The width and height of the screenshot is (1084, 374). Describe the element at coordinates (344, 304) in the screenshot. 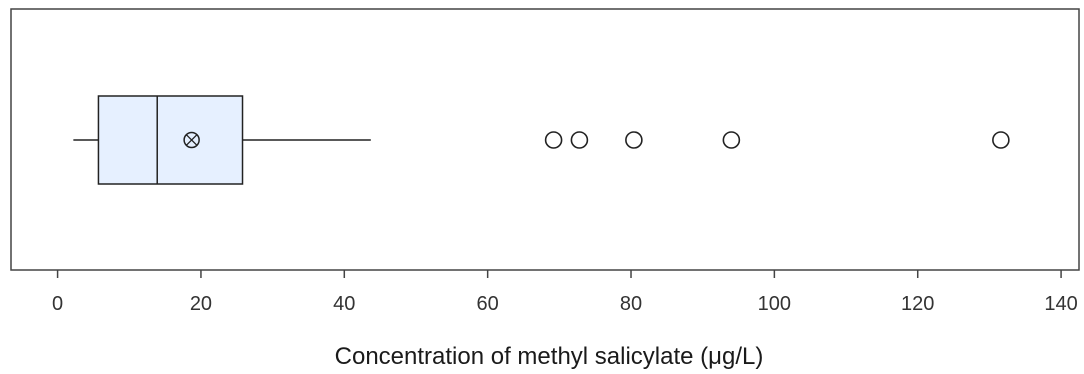

I see `x-tick-label-2: 40` at that location.